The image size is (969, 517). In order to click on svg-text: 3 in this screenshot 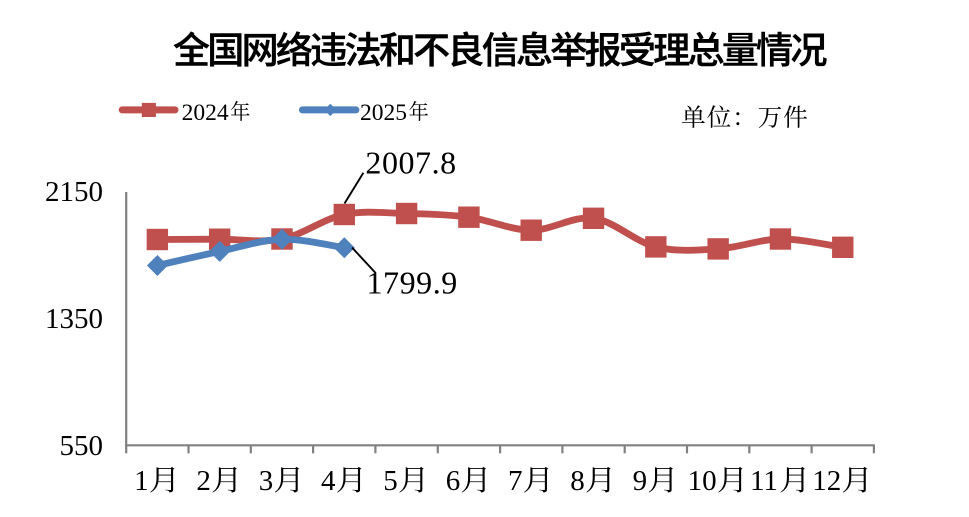, I will do `click(266, 481)`.